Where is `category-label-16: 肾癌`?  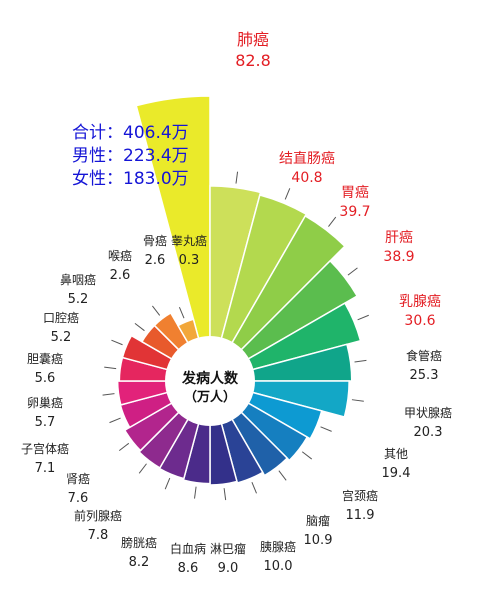
category-label-16: 肾癌 is located at coordinates (78, 478).